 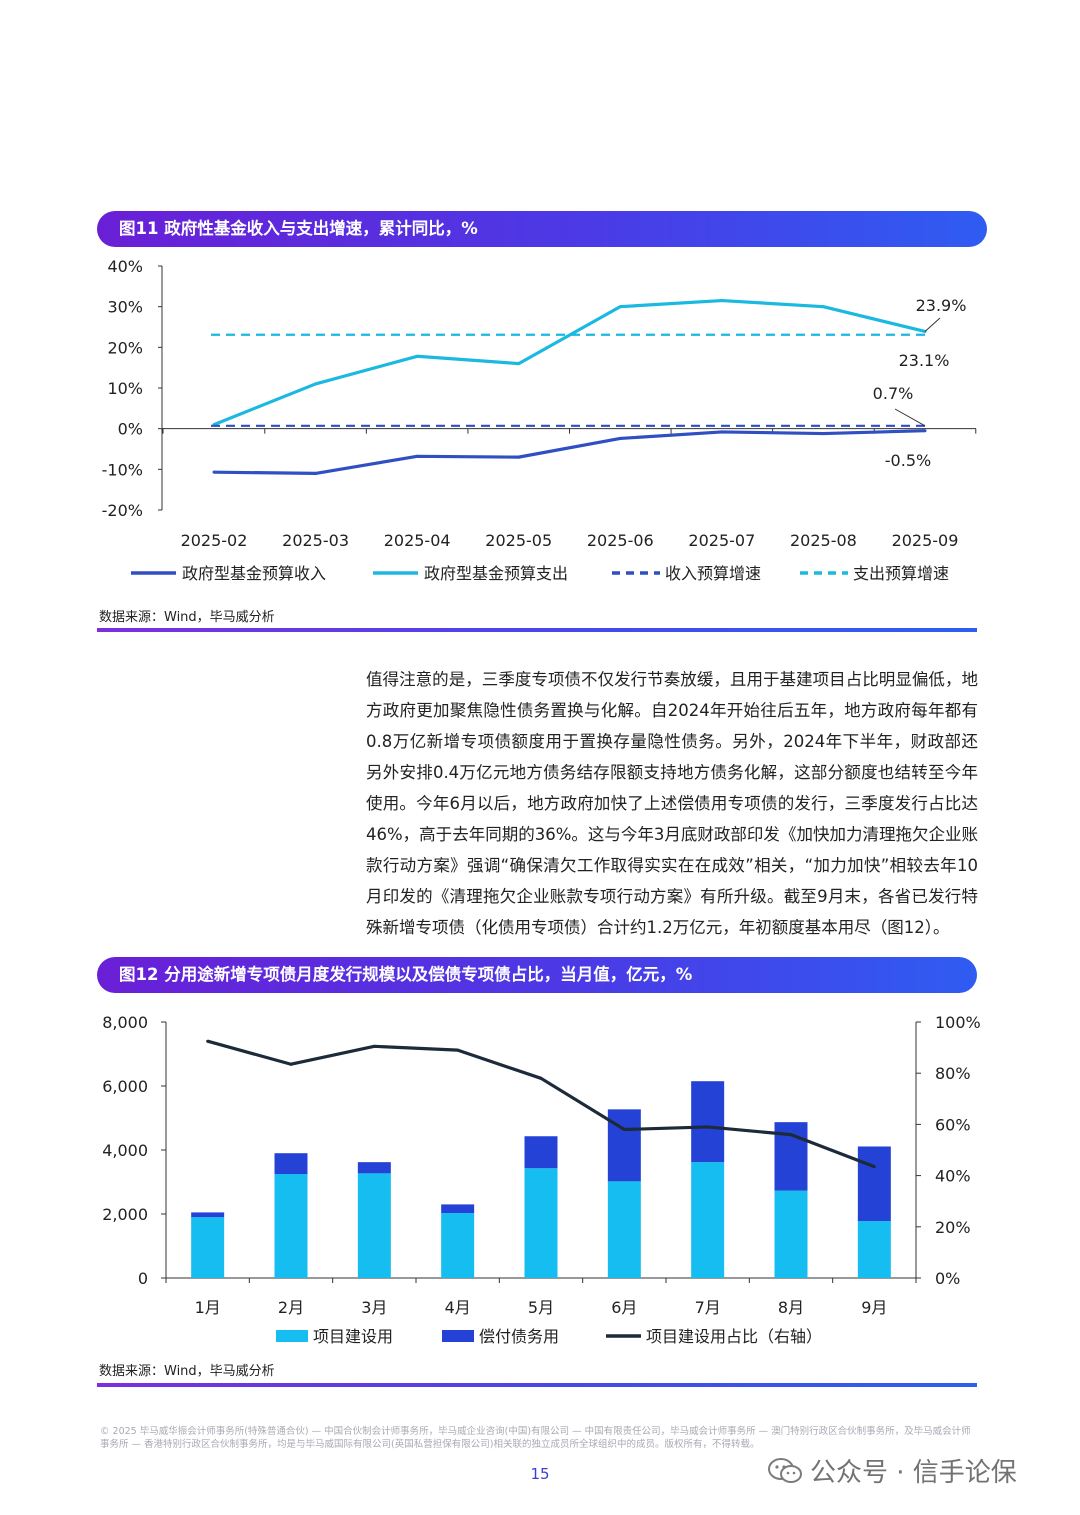 What do you see at coordinates (291, 1307) in the screenshot?
I see `x-tick-label: 2月` at bounding box center [291, 1307].